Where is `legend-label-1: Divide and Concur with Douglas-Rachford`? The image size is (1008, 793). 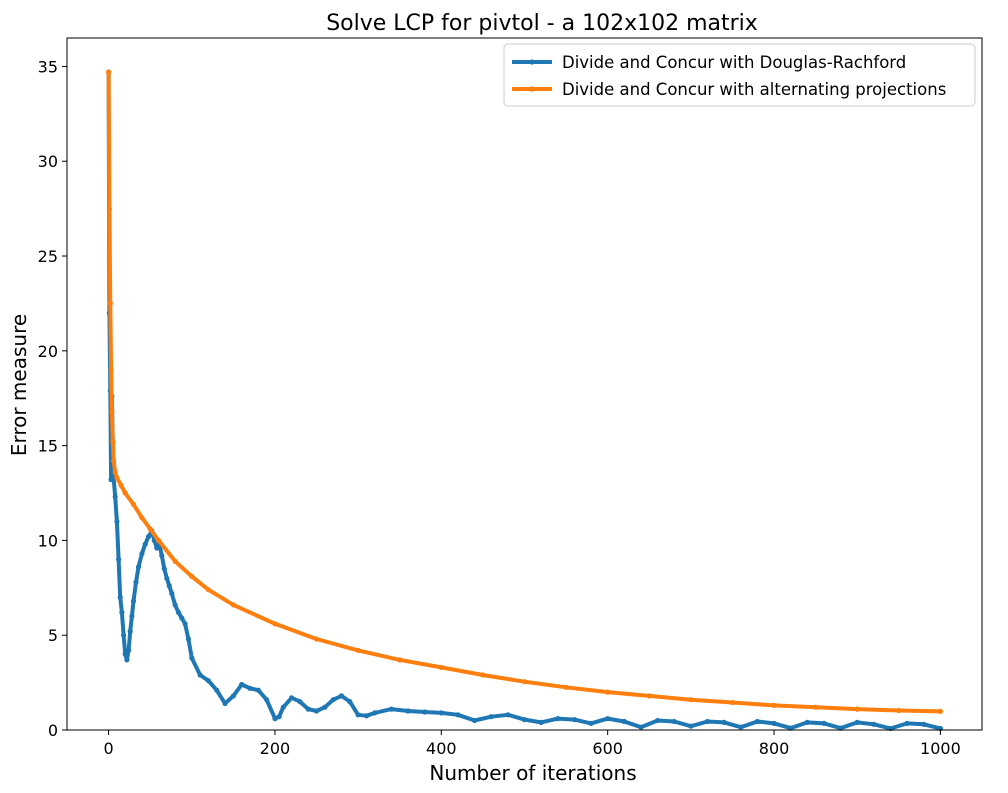
legend-label-1: Divide and Concur with Douglas-Rachford is located at coordinates (734, 62).